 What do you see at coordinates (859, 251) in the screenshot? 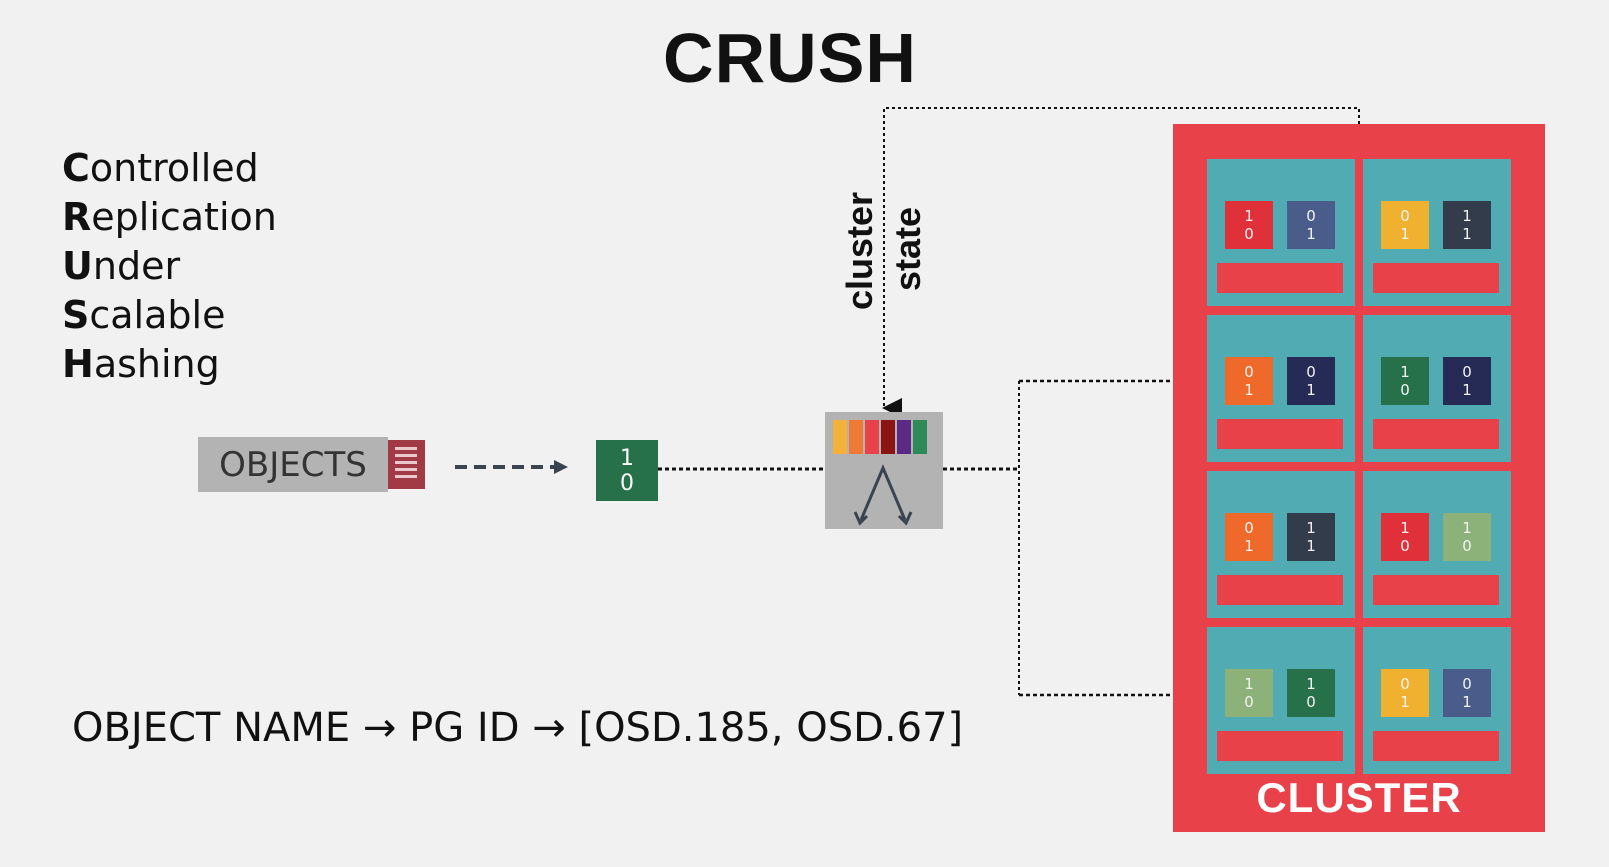
I see `cluster-label-rotated: cluster` at bounding box center [859, 251].